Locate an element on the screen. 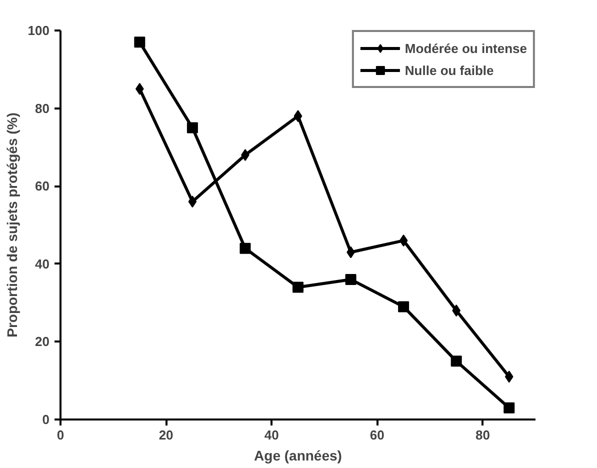  y-tick-label: 0 is located at coordinates (46, 419).